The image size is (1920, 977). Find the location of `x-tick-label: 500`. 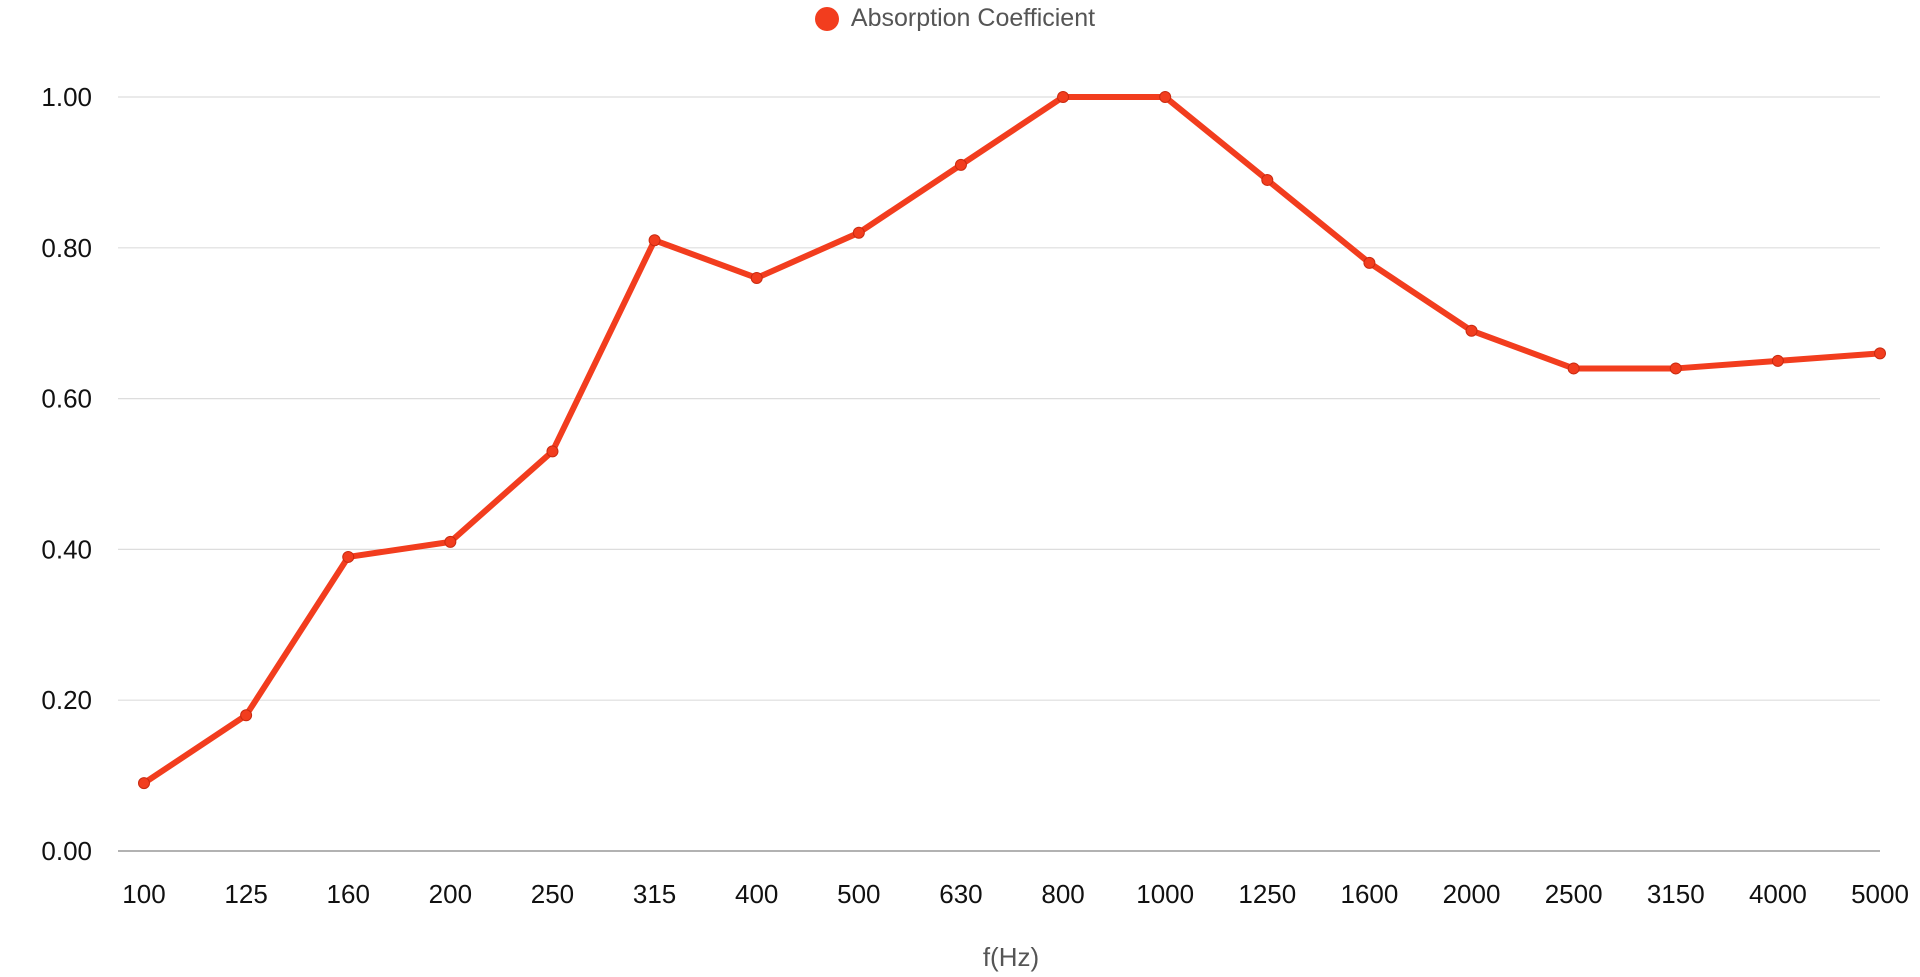

x-tick-label: 500 is located at coordinates (858, 894).